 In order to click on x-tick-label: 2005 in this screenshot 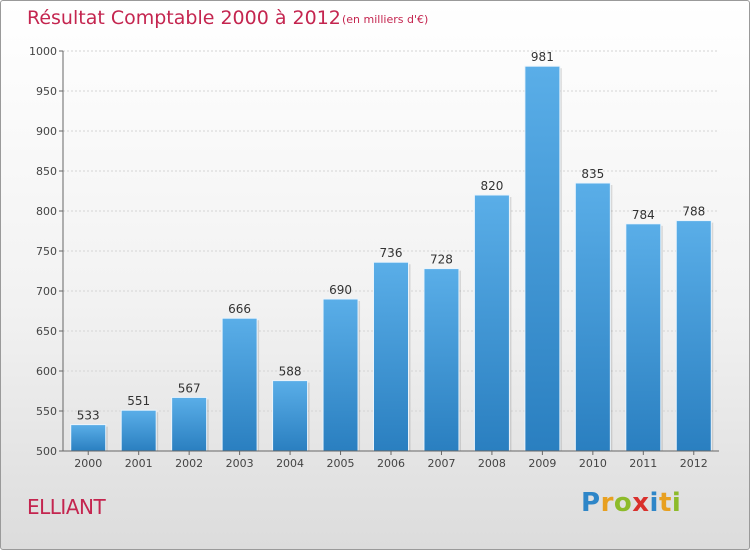, I will do `click(341, 463)`.